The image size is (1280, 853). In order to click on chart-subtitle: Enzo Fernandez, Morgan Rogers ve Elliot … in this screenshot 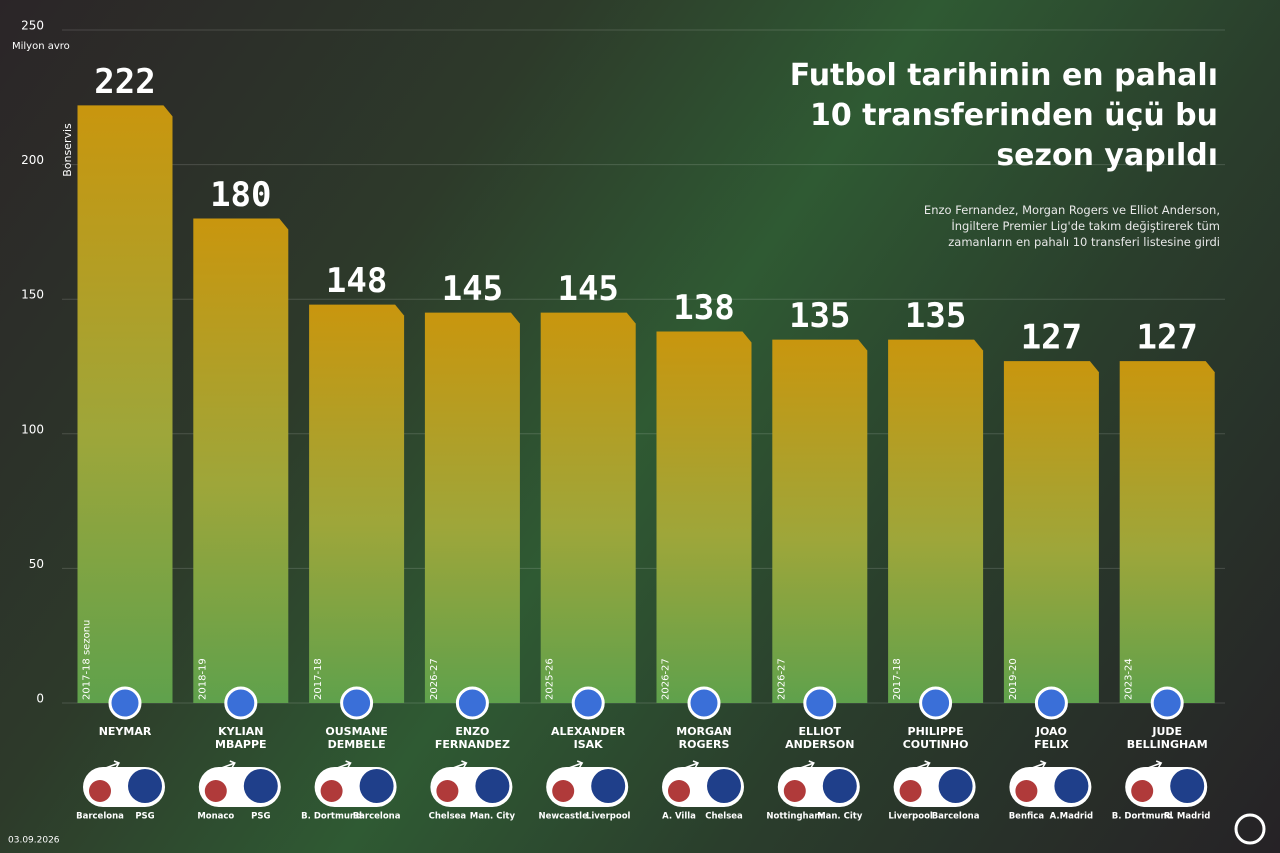, I will do `click(1071, 226)`.